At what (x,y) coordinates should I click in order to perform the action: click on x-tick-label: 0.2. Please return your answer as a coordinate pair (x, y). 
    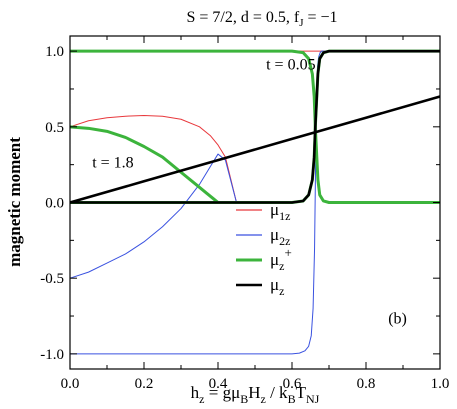
    Looking at the image, I should click on (144, 384).